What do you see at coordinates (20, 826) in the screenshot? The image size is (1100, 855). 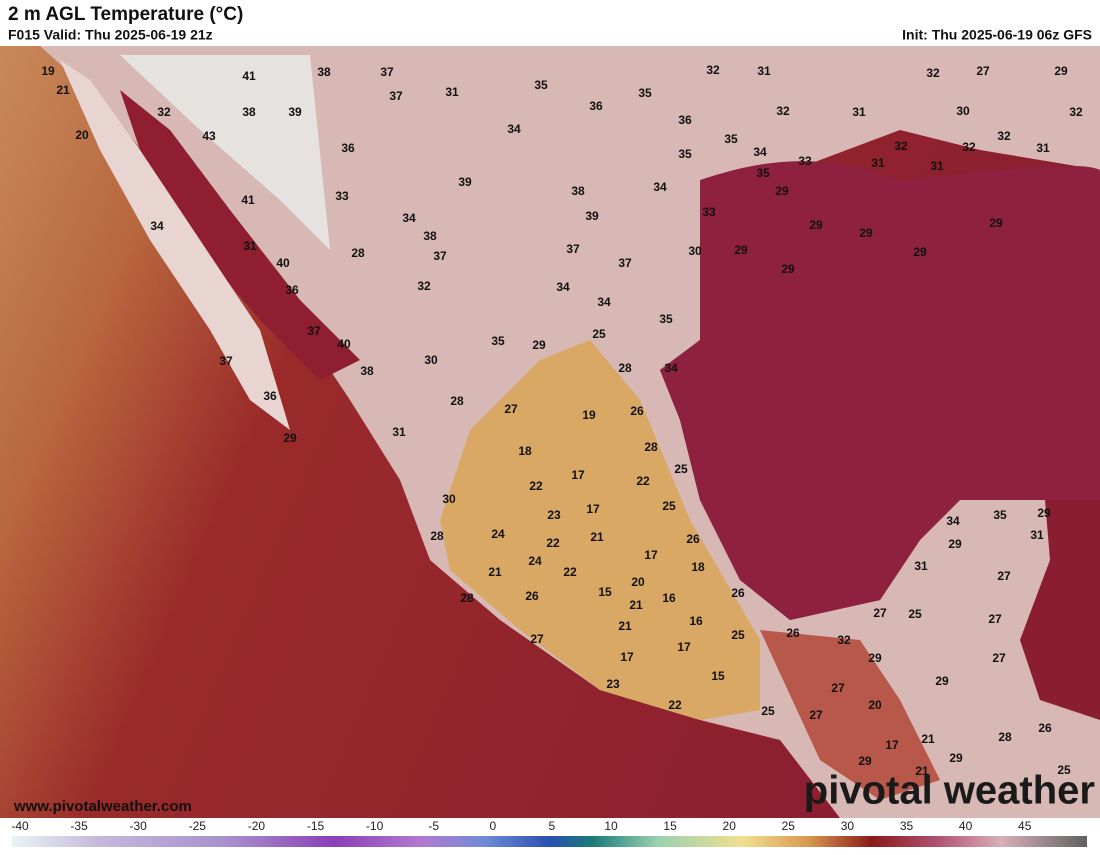 I see `colorbar-tick-label: -40` at bounding box center [20, 826].